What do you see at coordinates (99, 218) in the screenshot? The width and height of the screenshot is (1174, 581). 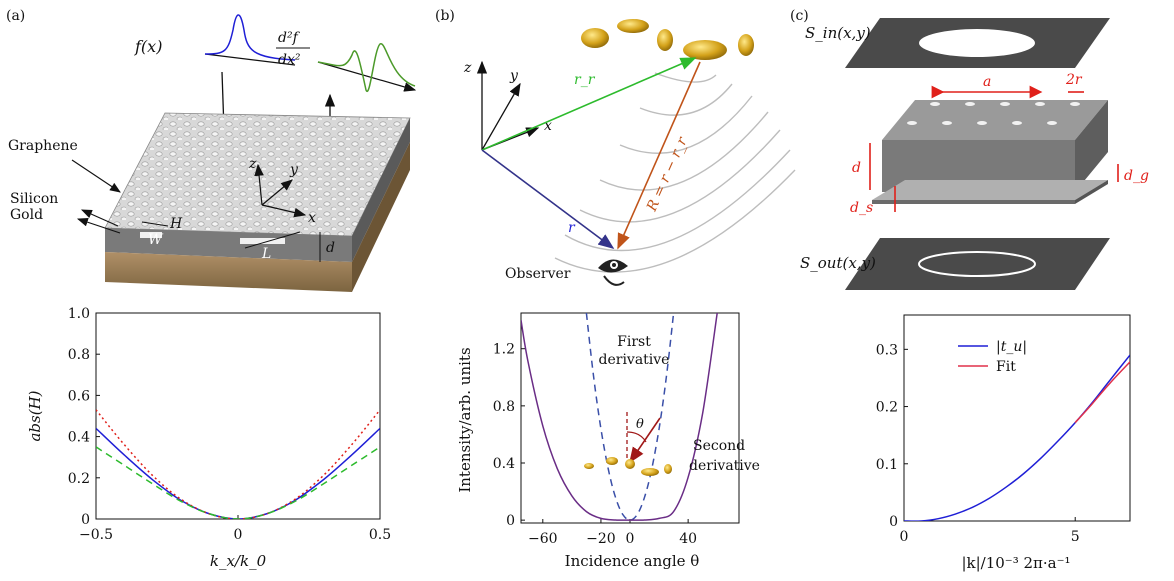 I see `silicon-pointer` at bounding box center [99, 218].